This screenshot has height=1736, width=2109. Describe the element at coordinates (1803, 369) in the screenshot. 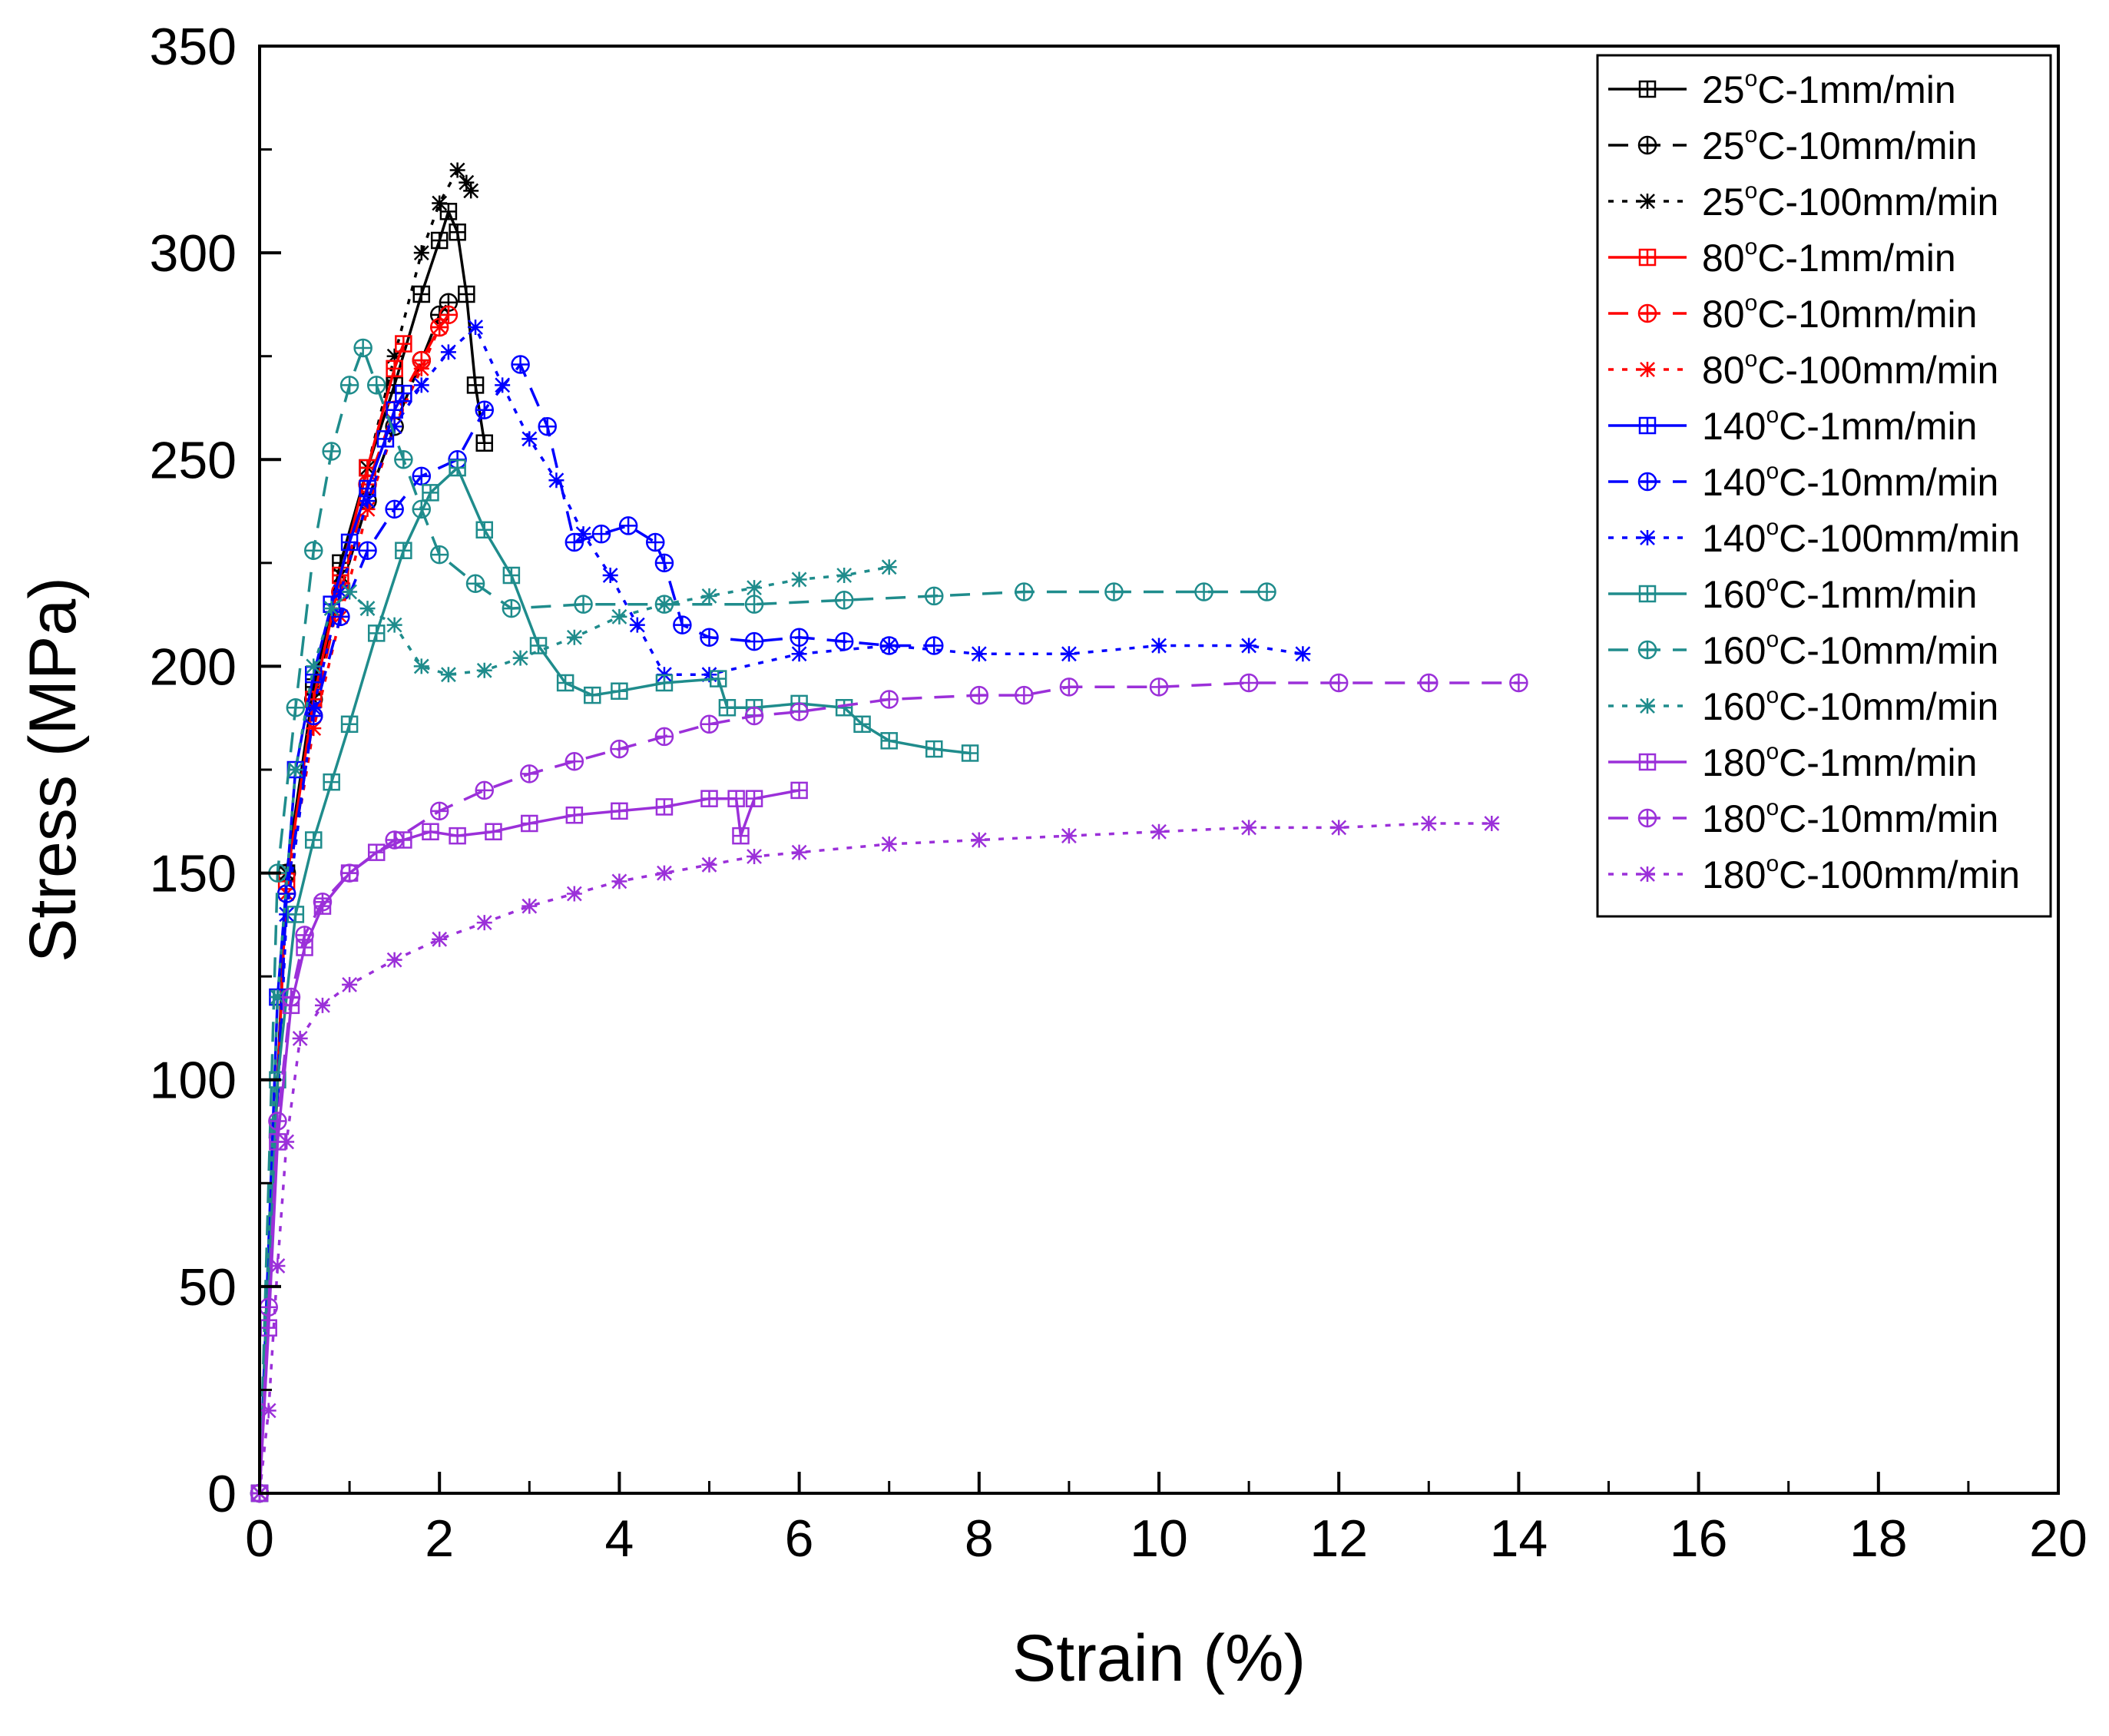

I see `legend-item: 80oC-100mm/min` at that location.